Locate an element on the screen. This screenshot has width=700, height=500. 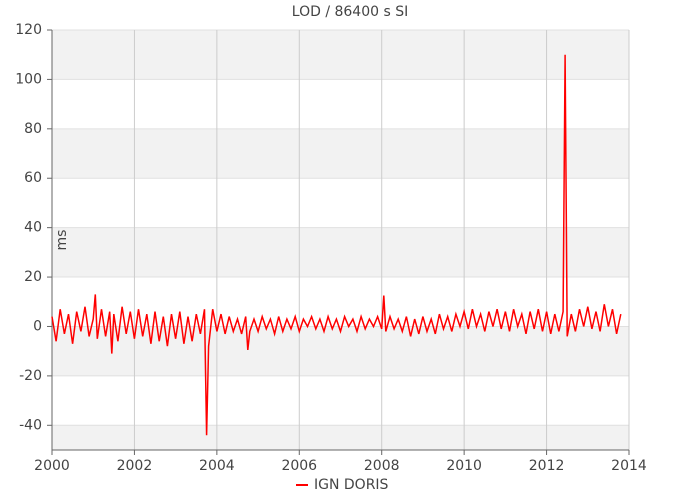
legend-label: IGN DORIS is located at coordinates (351, 485).